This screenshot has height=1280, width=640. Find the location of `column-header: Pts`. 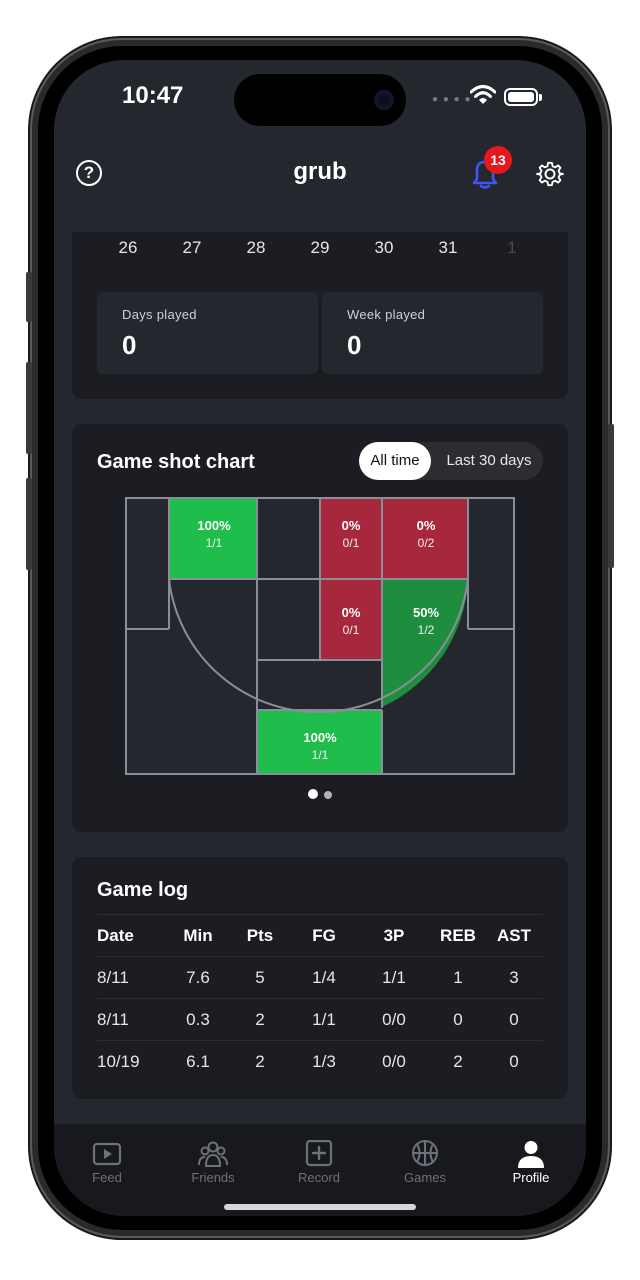

column-header: Pts is located at coordinates (260, 935).